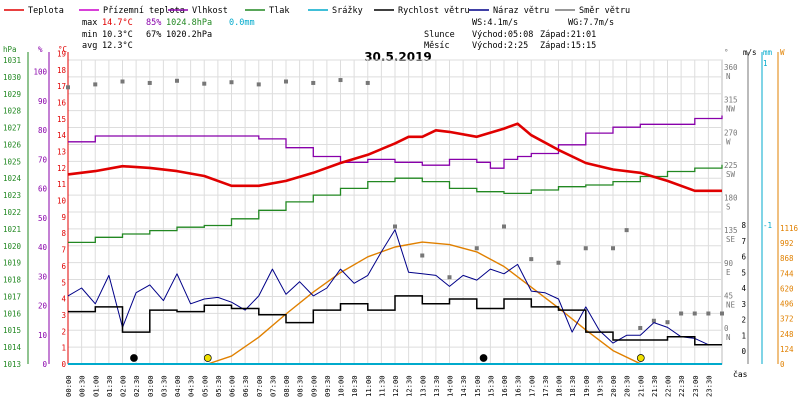 This screenshot has height=400, width=800. What do you see at coordinates (591, 23) in the screenshot?
I see `wind-gust-info: WG:7.7m/s` at bounding box center [591, 23].